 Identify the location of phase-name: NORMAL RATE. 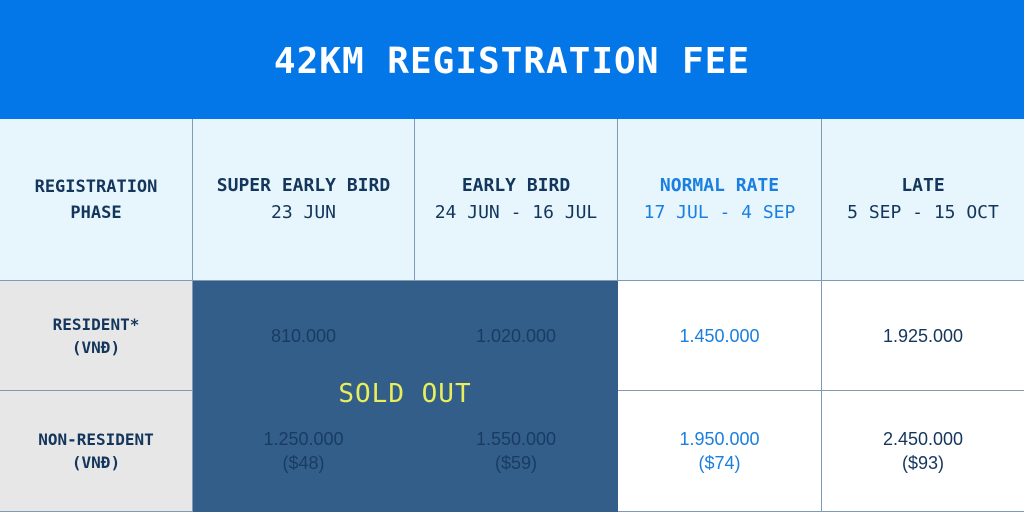
(719, 185).